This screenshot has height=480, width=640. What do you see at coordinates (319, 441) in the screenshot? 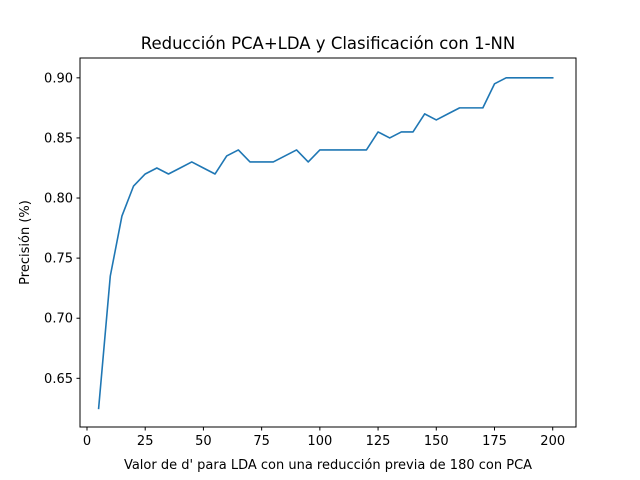
I see `x-tick-label: 100` at bounding box center [319, 441].